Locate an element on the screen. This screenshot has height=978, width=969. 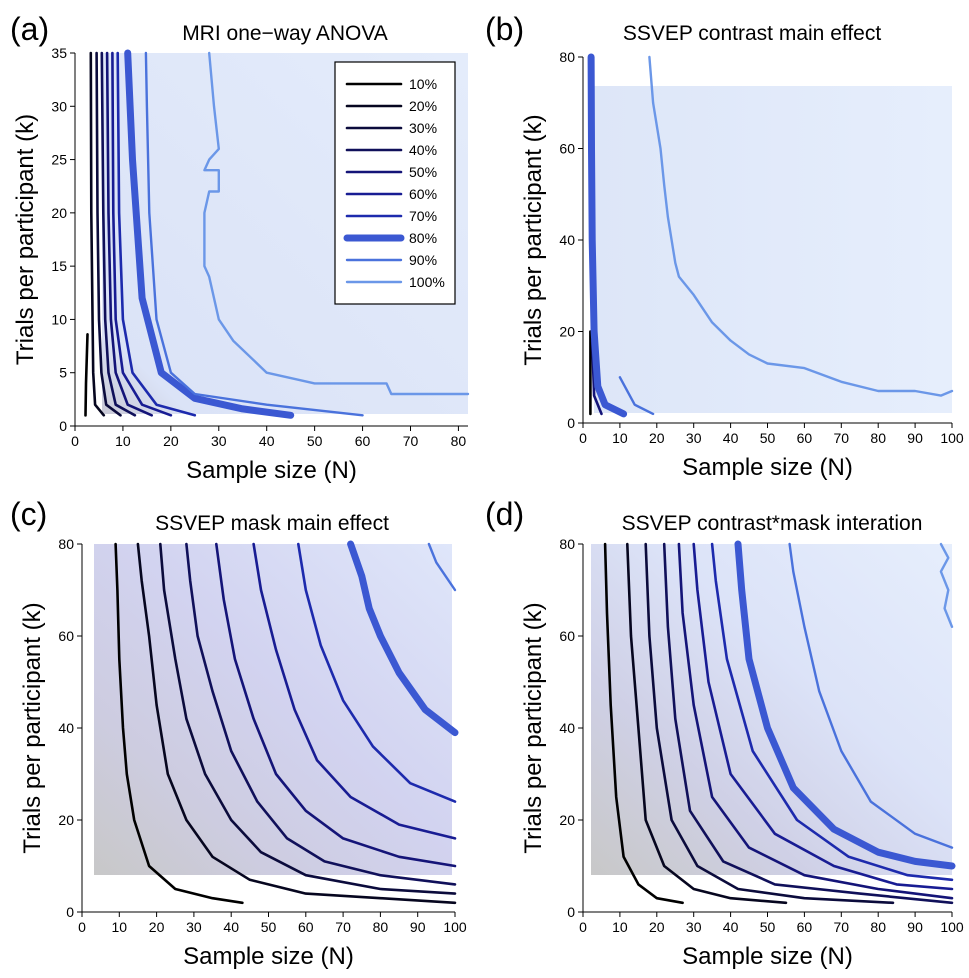
legend-label: 20% is located at coordinates (423, 106).